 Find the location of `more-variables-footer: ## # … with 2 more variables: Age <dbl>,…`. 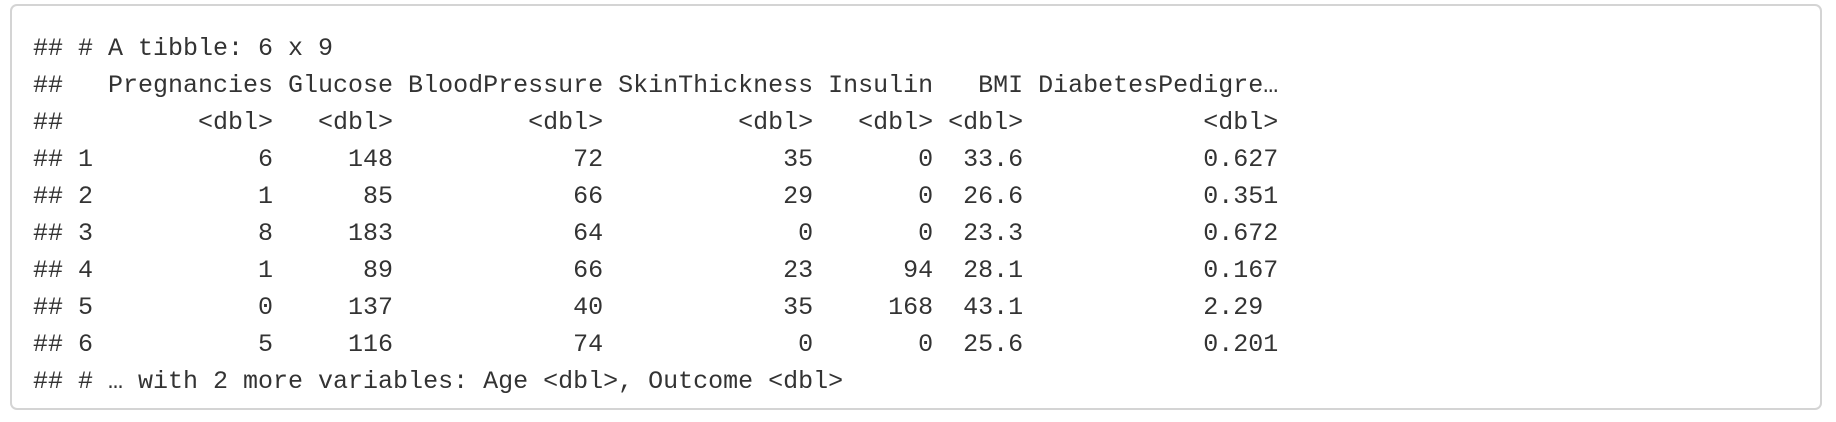

more-variables-footer: ## # … with 2 more variables: Age <dbl>,… is located at coordinates (438, 381).